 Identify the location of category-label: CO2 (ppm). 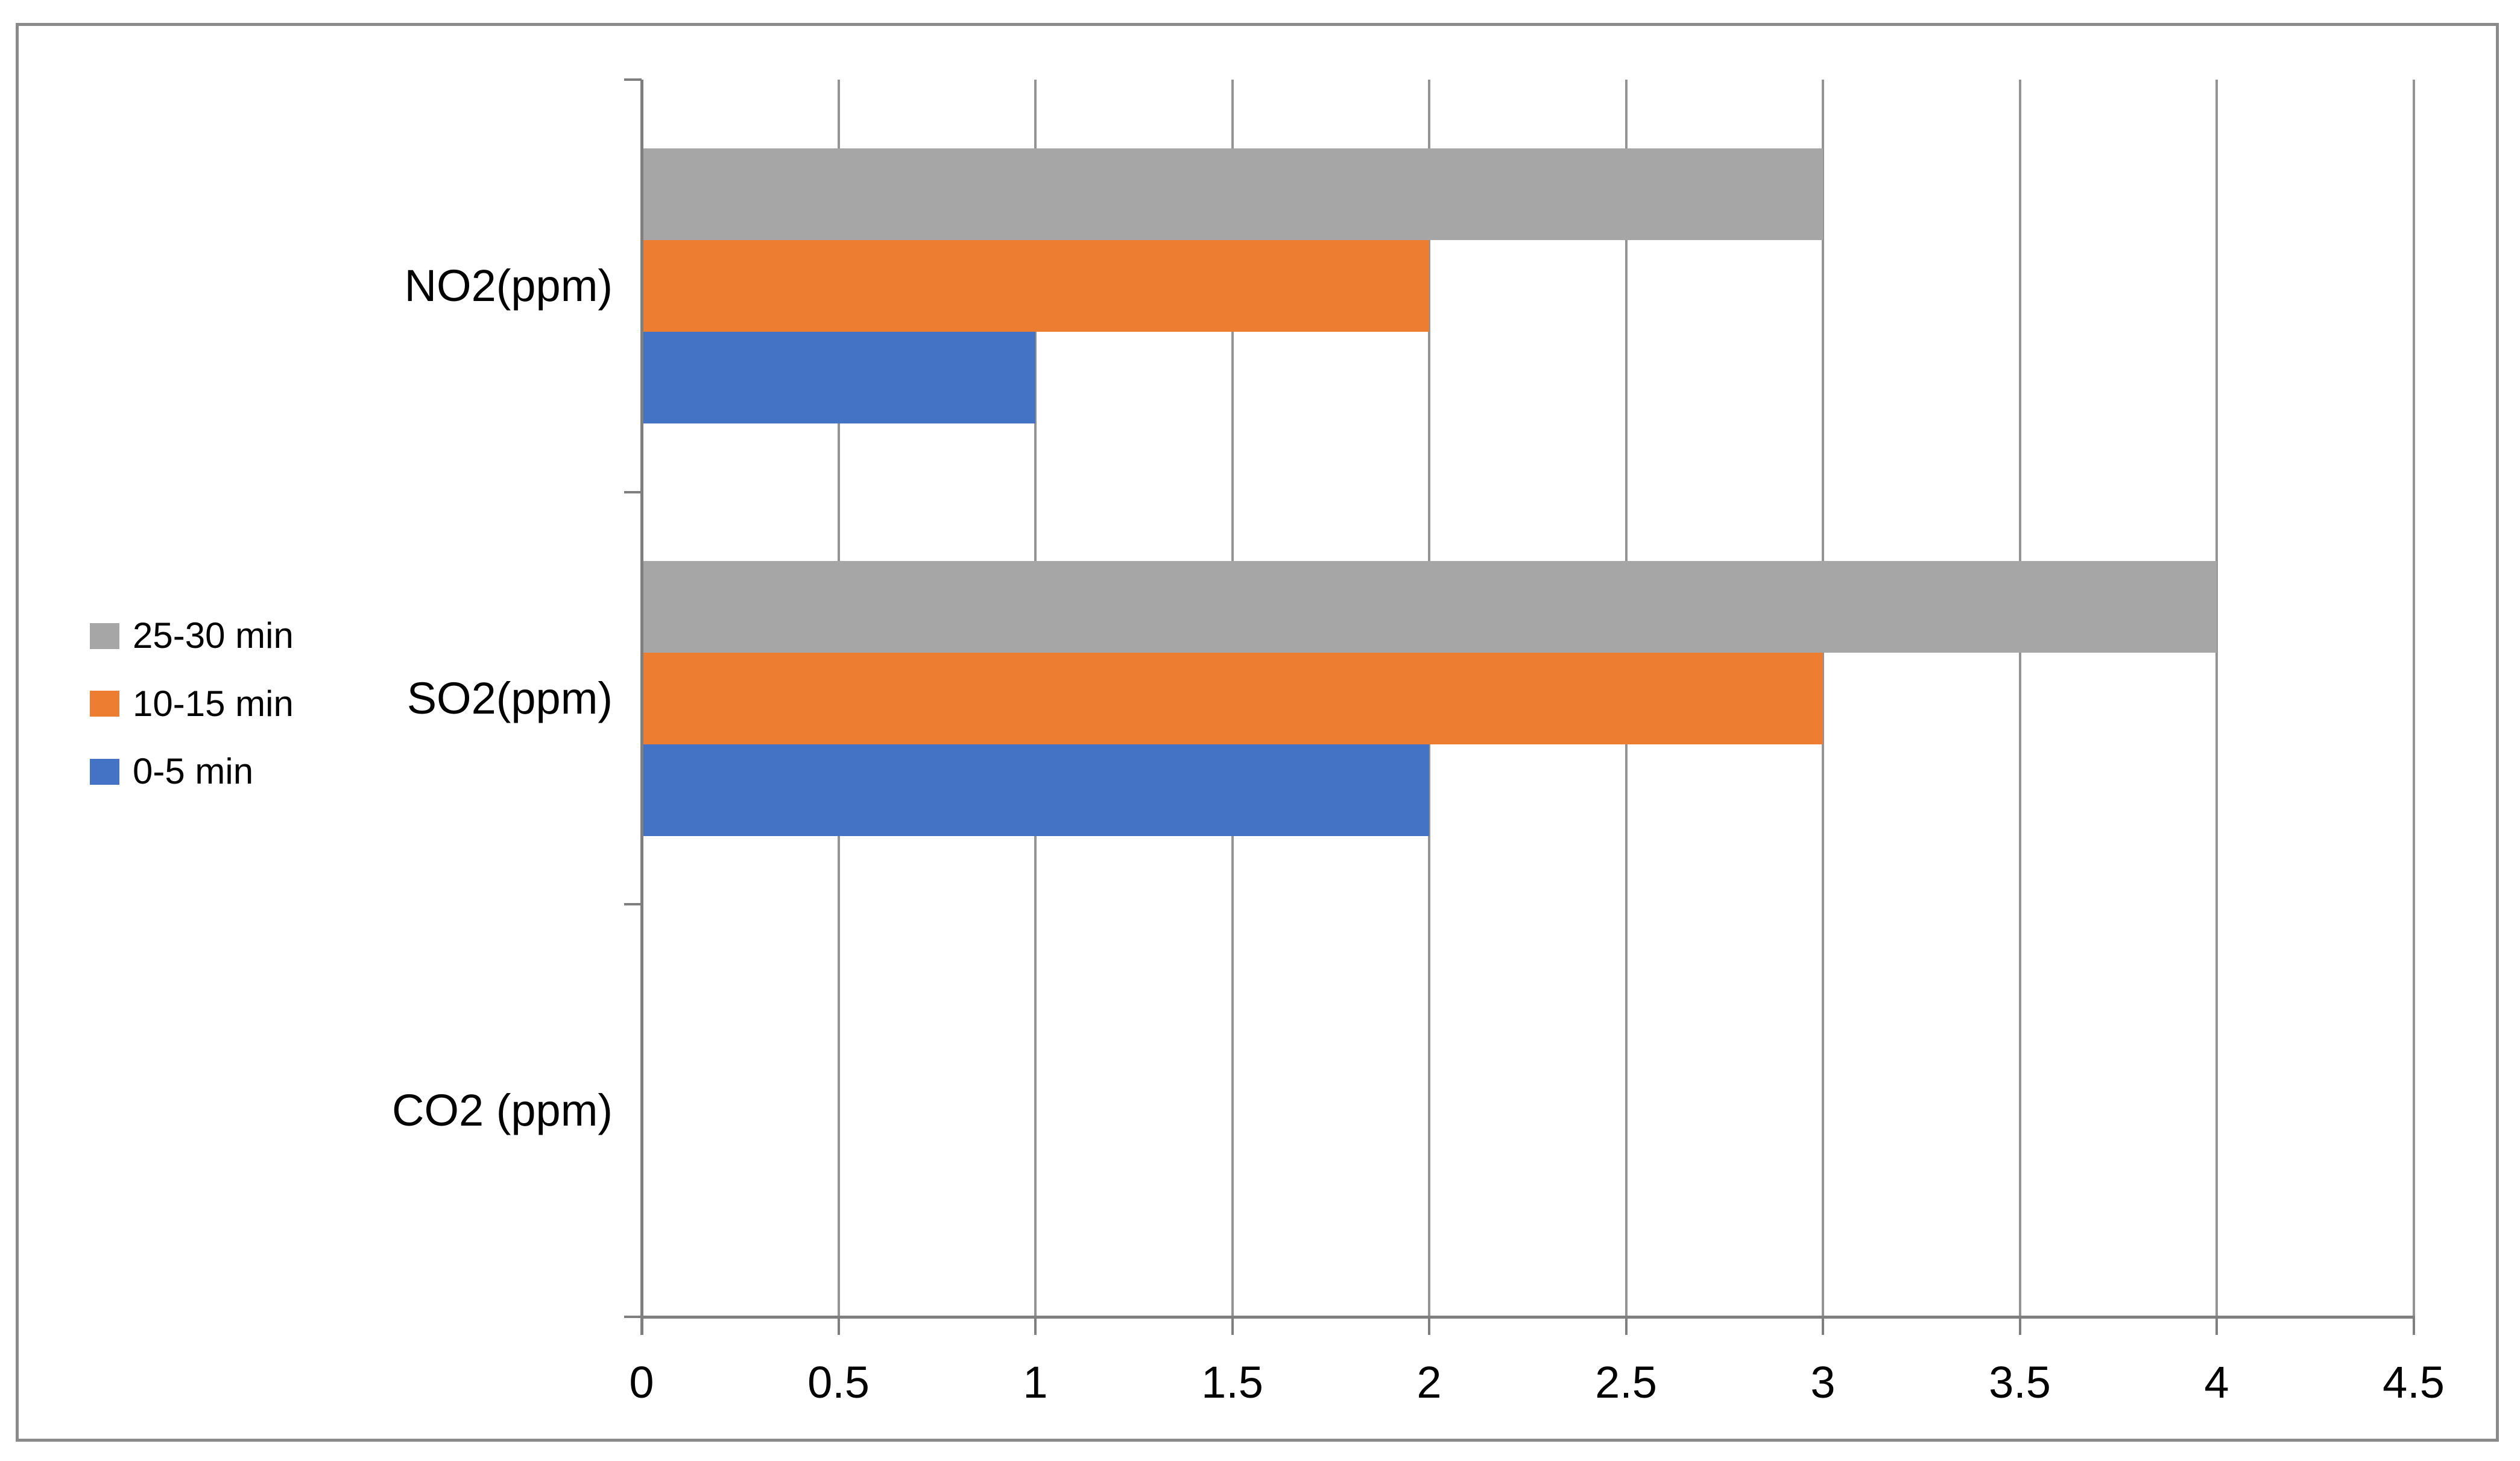
(502, 1110).